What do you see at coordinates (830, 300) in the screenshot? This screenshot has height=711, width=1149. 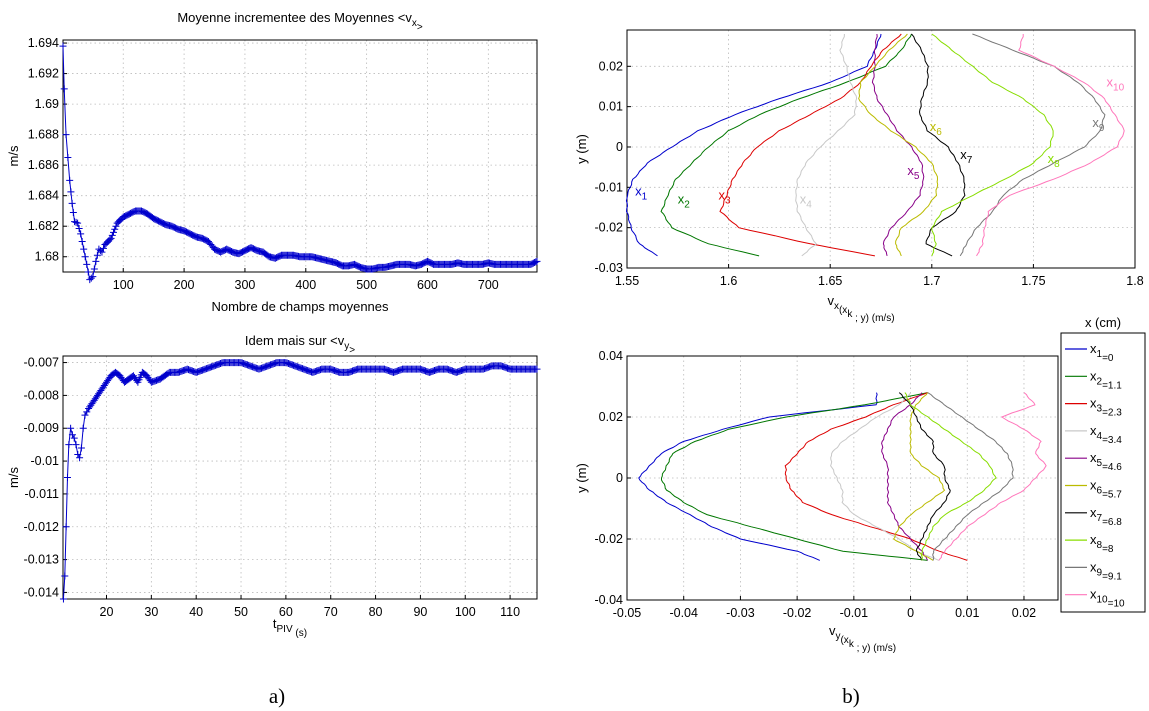 I see `text-part: v` at bounding box center [830, 300].